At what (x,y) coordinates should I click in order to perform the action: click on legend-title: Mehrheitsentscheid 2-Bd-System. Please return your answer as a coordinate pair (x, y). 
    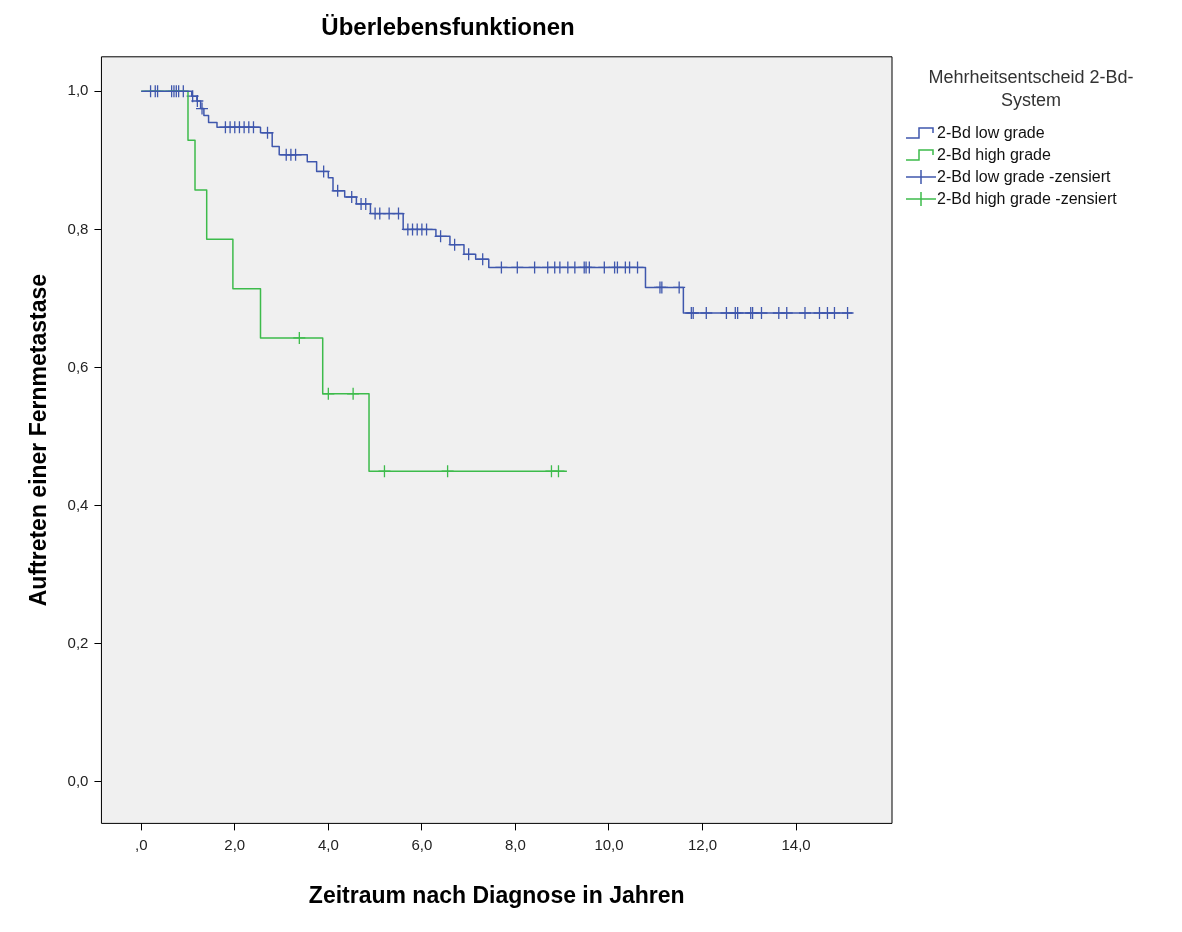
    Looking at the image, I should click on (1031, 89).